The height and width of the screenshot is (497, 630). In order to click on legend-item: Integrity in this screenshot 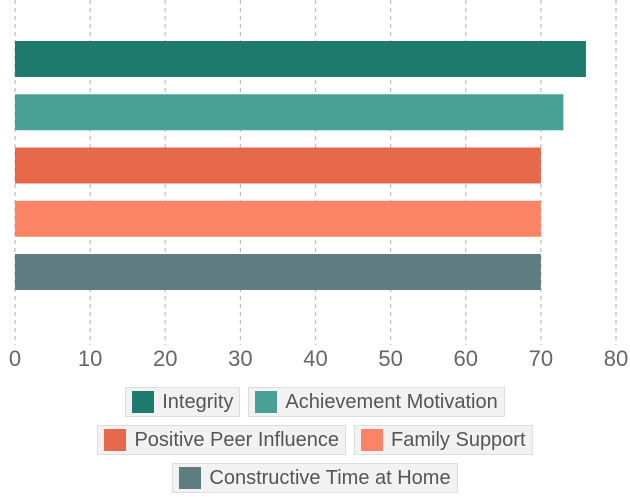, I will do `click(183, 402)`.